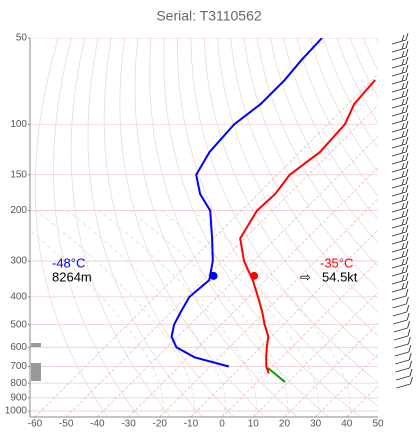 Image resolution: width=419 pixels, height=432 pixels. Describe the element at coordinates (209, 16) in the screenshot. I see `chart-title: Serial: T3110562` at that location.